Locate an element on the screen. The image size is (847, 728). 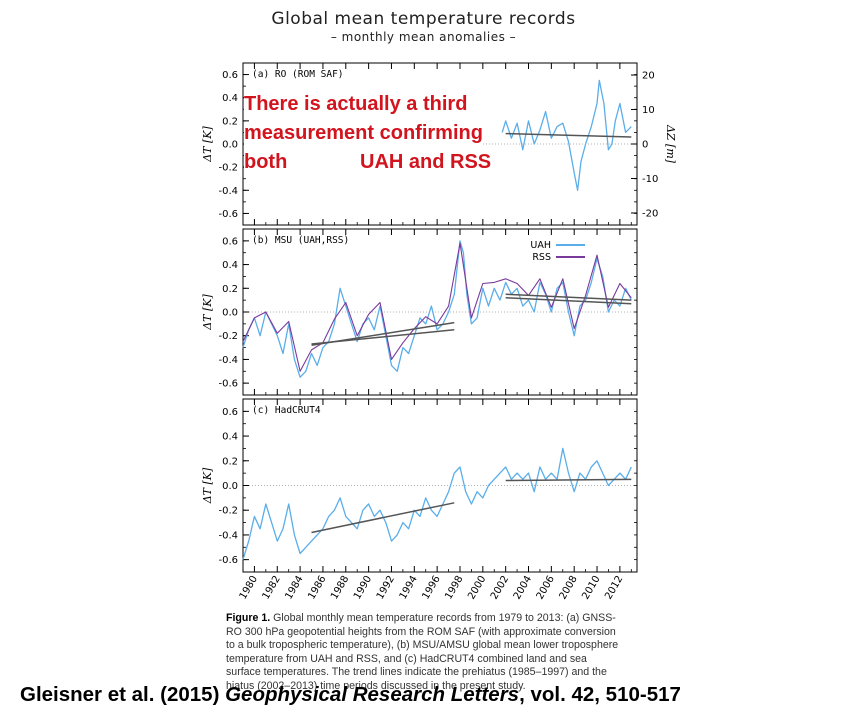
series-line-ro is located at coordinates (566, 135).